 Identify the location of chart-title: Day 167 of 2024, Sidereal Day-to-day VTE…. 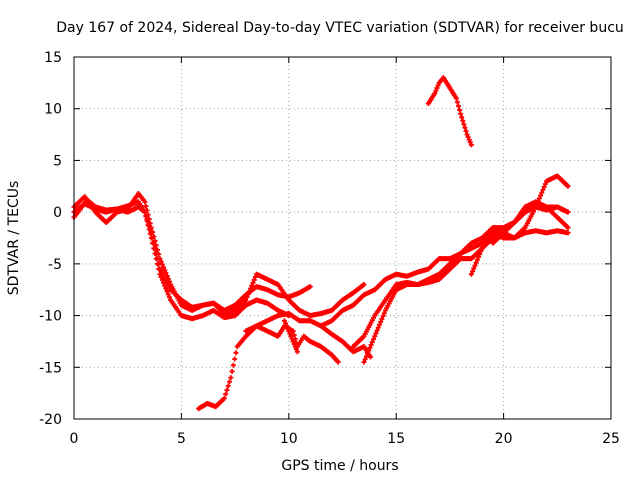
(340, 28).